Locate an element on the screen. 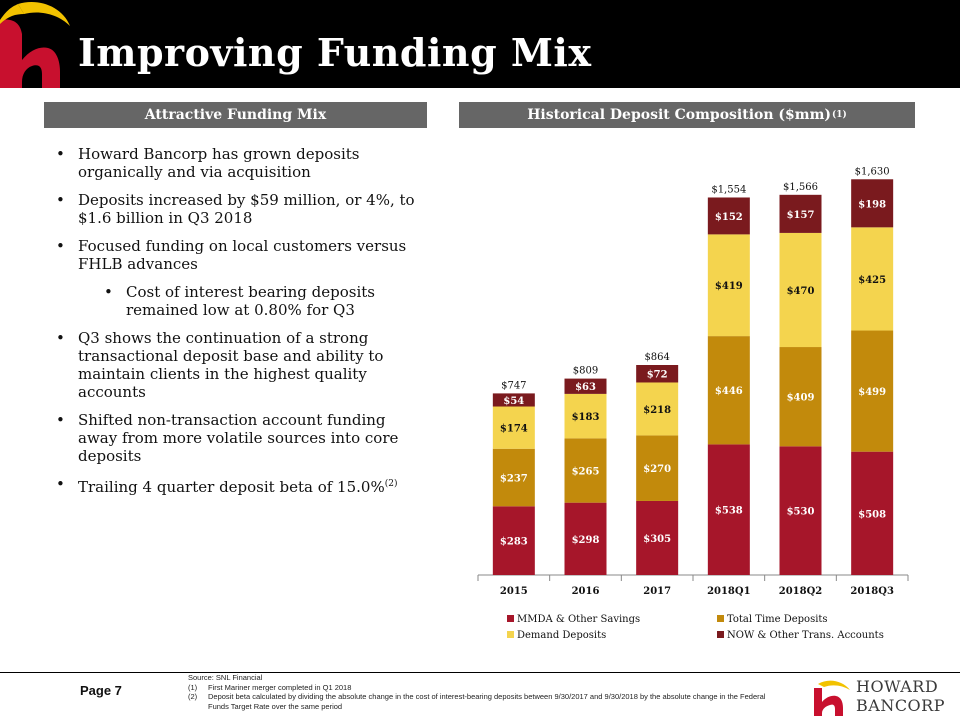 The width and height of the screenshot is (960, 720). page-number: Page 7 is located at coordinates (101, 690).